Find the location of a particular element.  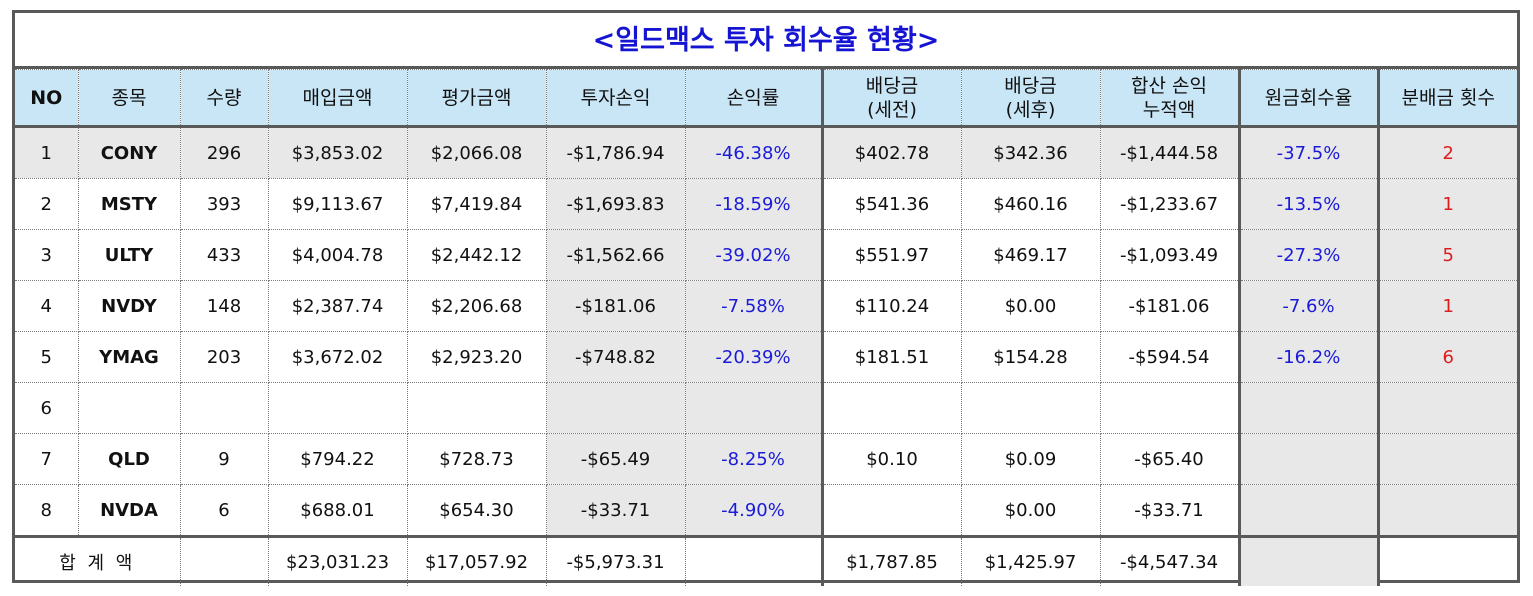

cell-pl: -$65.49 is located at coordinates (615, 459).